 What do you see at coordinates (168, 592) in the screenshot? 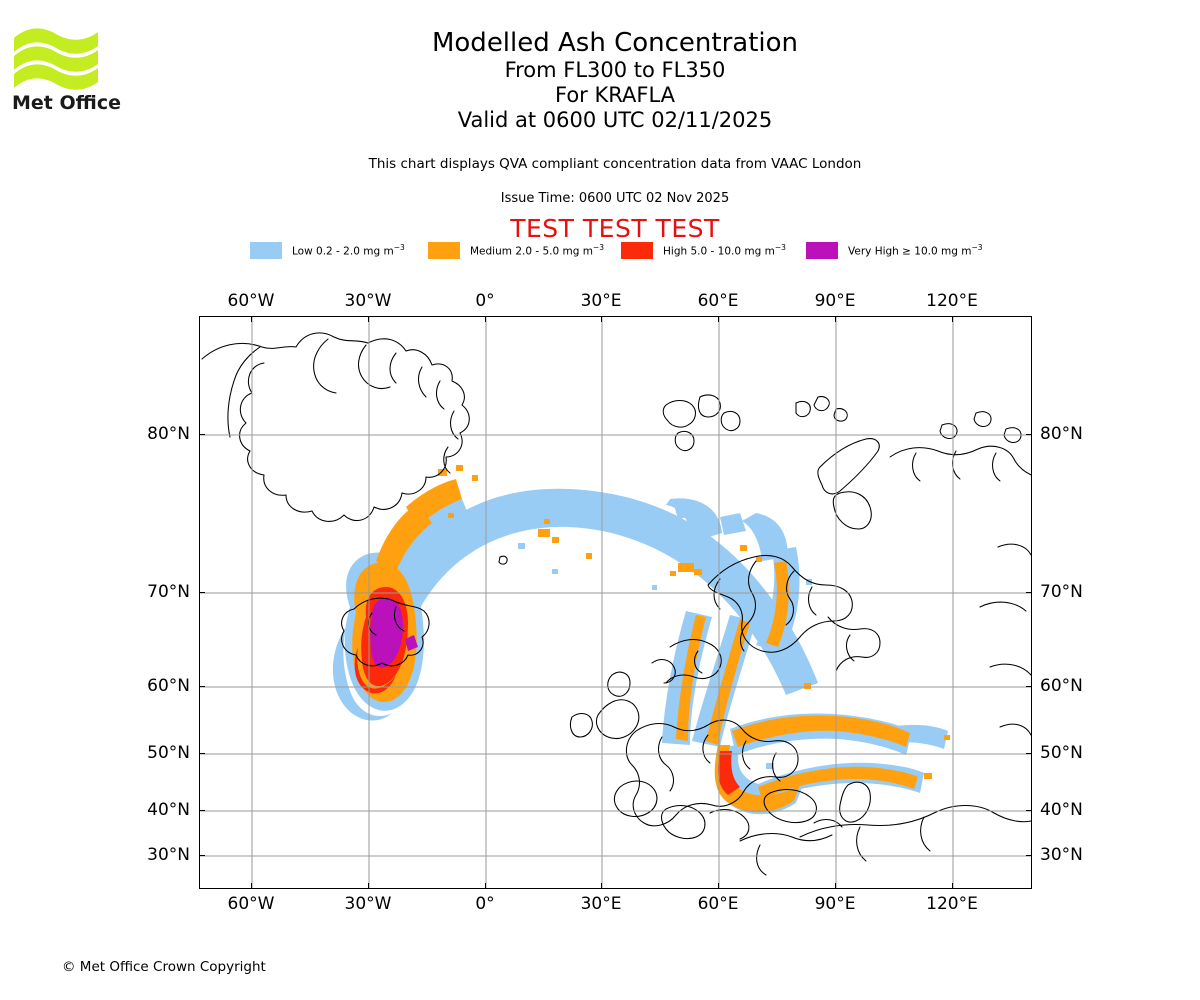
I see `lat-label-70-left: 70°N` at bounding box center [168, 592].